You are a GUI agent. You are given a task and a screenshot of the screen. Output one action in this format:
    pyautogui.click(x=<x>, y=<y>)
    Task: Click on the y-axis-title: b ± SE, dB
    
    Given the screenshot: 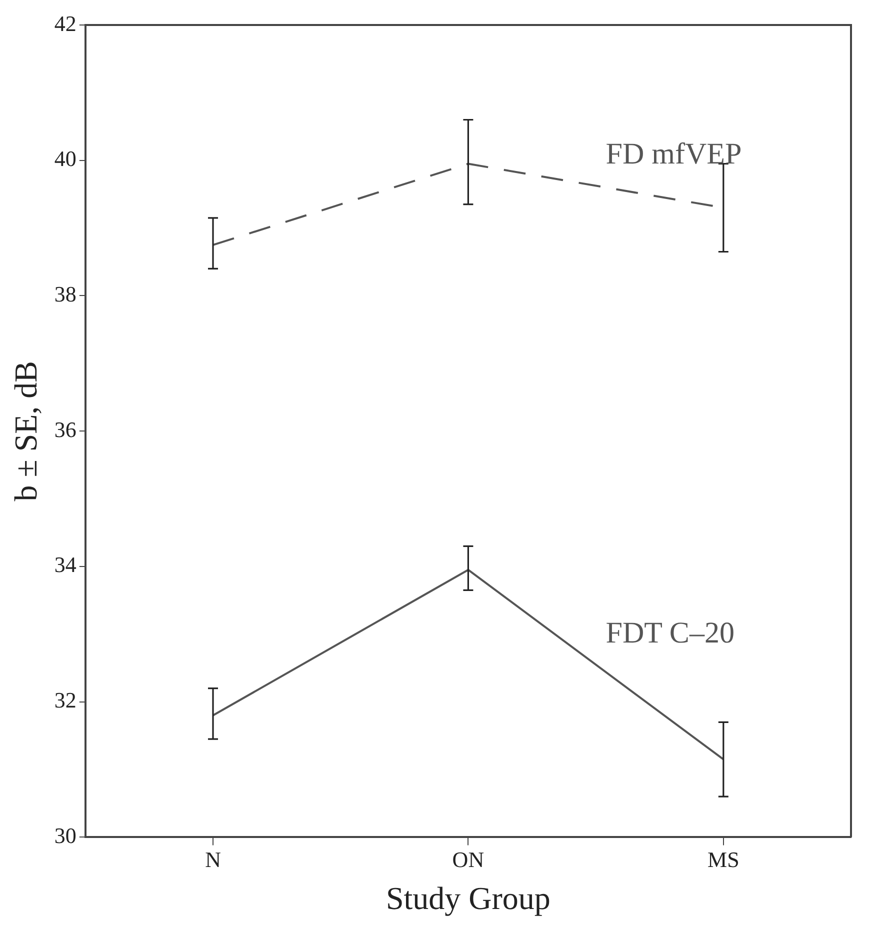 What is the action you would take?
    pyautogui.click(x=26, y=431)
    